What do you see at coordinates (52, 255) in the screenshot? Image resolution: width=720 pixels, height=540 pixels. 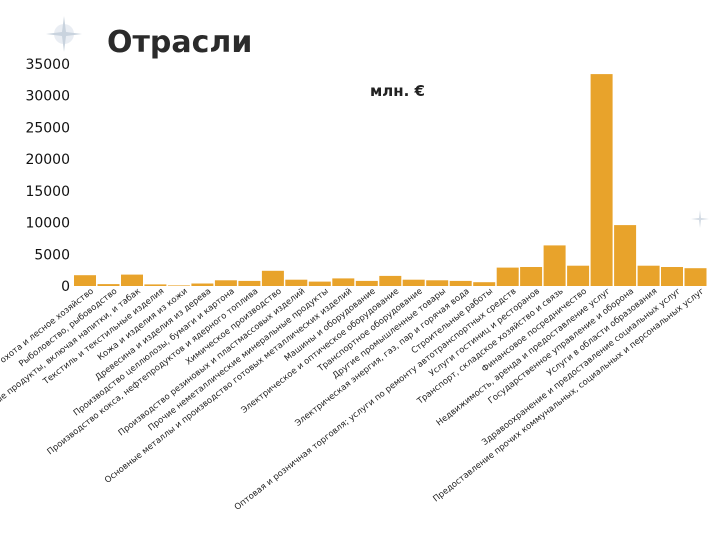 I see `y-tick-label: 5000` at bounding box center [52, 255].